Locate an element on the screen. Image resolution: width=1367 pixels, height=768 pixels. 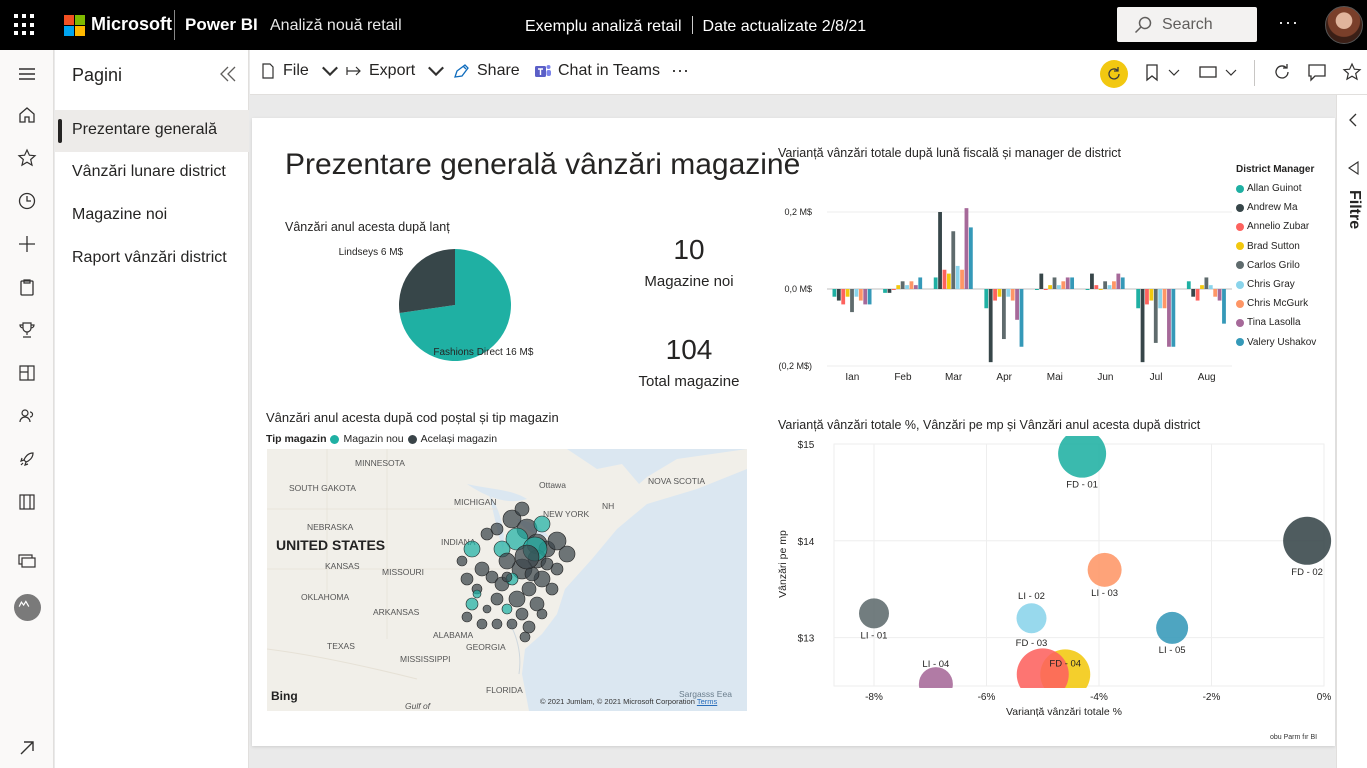
recent-clock-icon is located at coordinates (27, 201).